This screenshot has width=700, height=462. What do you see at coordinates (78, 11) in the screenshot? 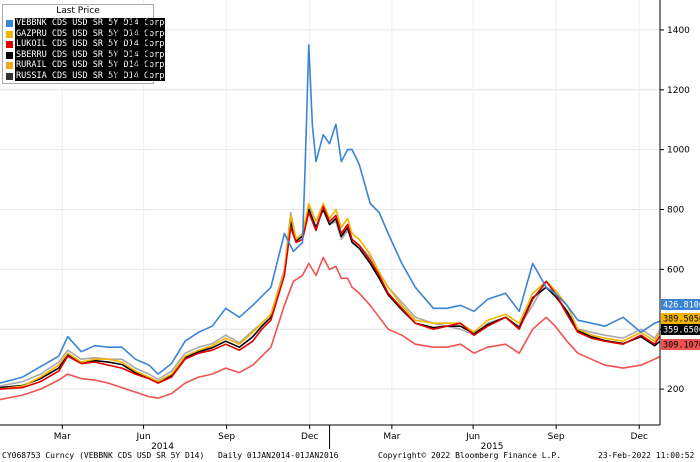
I see `legend-title: Last Price` at bounding box center [78, 11].